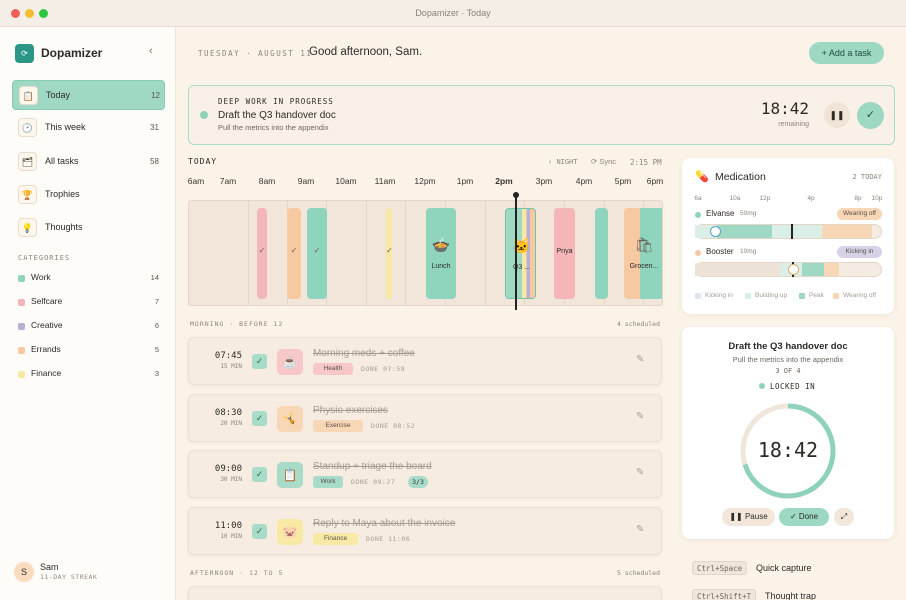  What do you see at coordinates (290, 418) in the screenshot?
I see `task-icon: 🤸` at bounding box center [290, 418].